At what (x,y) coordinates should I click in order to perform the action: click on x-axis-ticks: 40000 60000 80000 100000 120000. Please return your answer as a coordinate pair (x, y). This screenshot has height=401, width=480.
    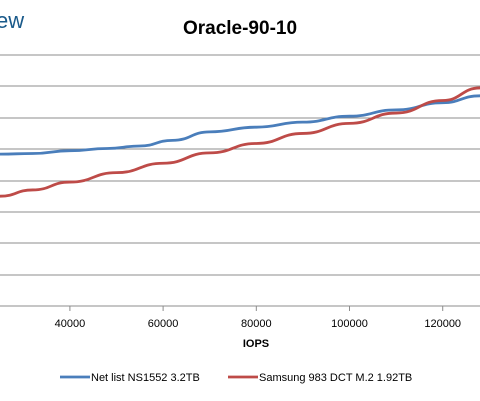
    Looking at the image, I should click on (258, 318).